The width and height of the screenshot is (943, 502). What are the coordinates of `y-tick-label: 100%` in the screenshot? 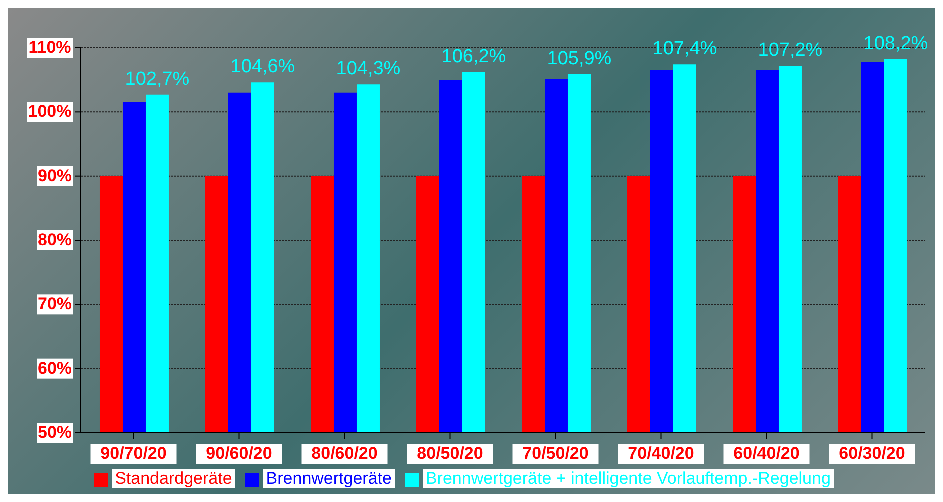 It's located at (50, 112).